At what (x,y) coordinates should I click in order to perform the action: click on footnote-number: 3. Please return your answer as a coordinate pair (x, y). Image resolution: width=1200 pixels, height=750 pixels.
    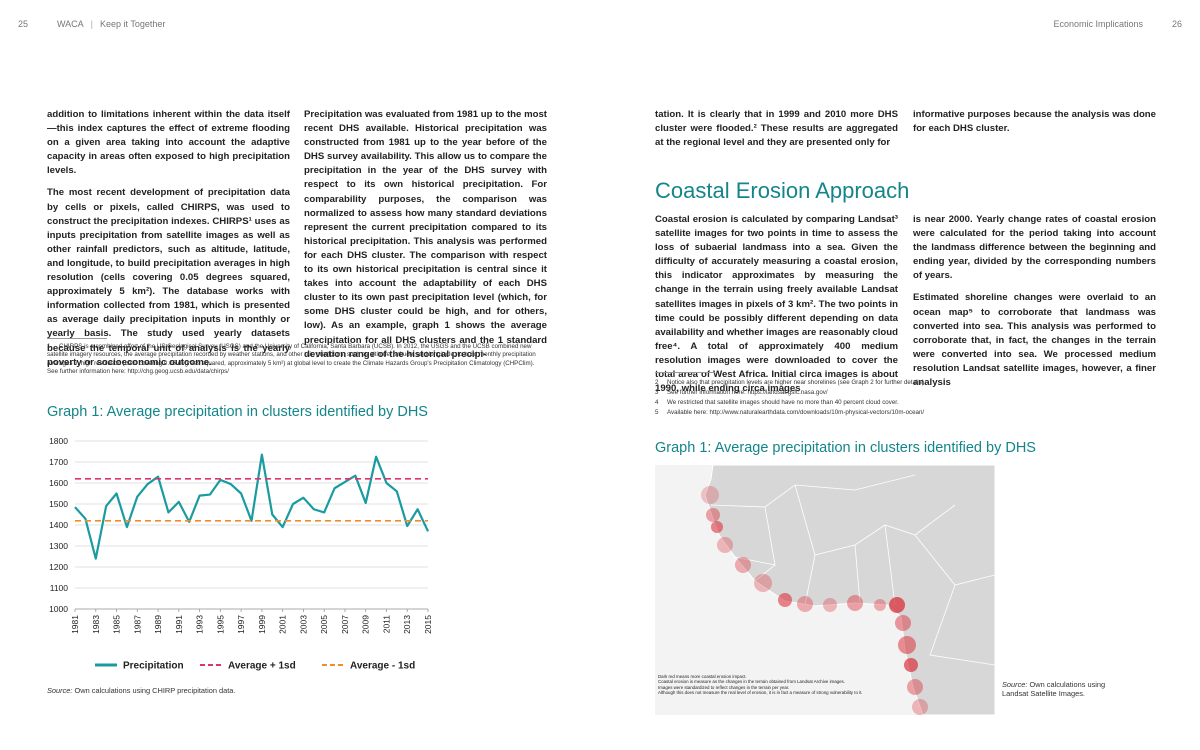
    Looking at the image, I should click on (657, 392).